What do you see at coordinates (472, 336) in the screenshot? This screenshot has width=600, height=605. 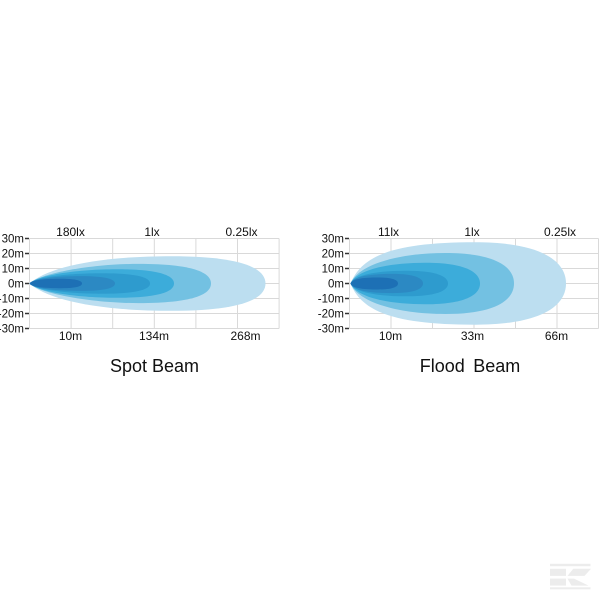 I see `svg-text: 33m` at bounding box center [472, 336].